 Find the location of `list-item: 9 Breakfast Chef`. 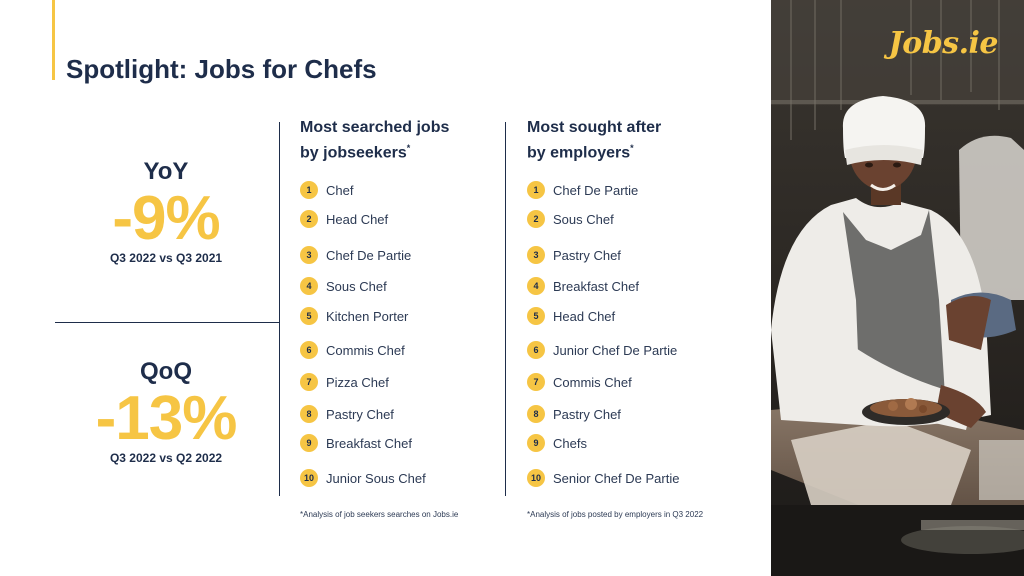

list-item: 9 Breakfast Chef is located at coordinates (356, 443).